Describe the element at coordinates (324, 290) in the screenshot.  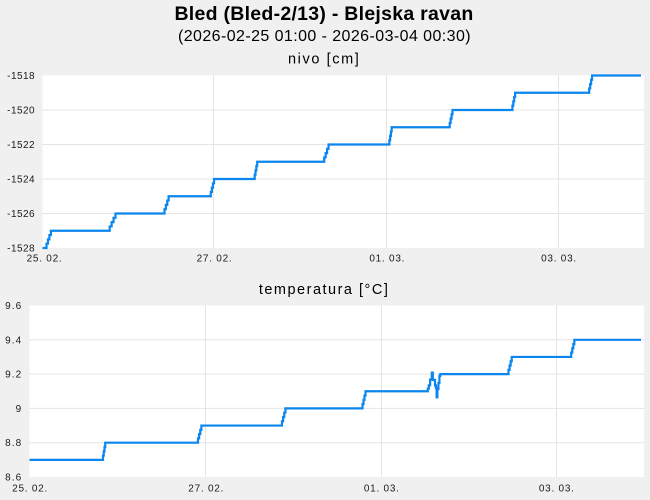
I see `svg-text: temperatura [°C]` at that location.